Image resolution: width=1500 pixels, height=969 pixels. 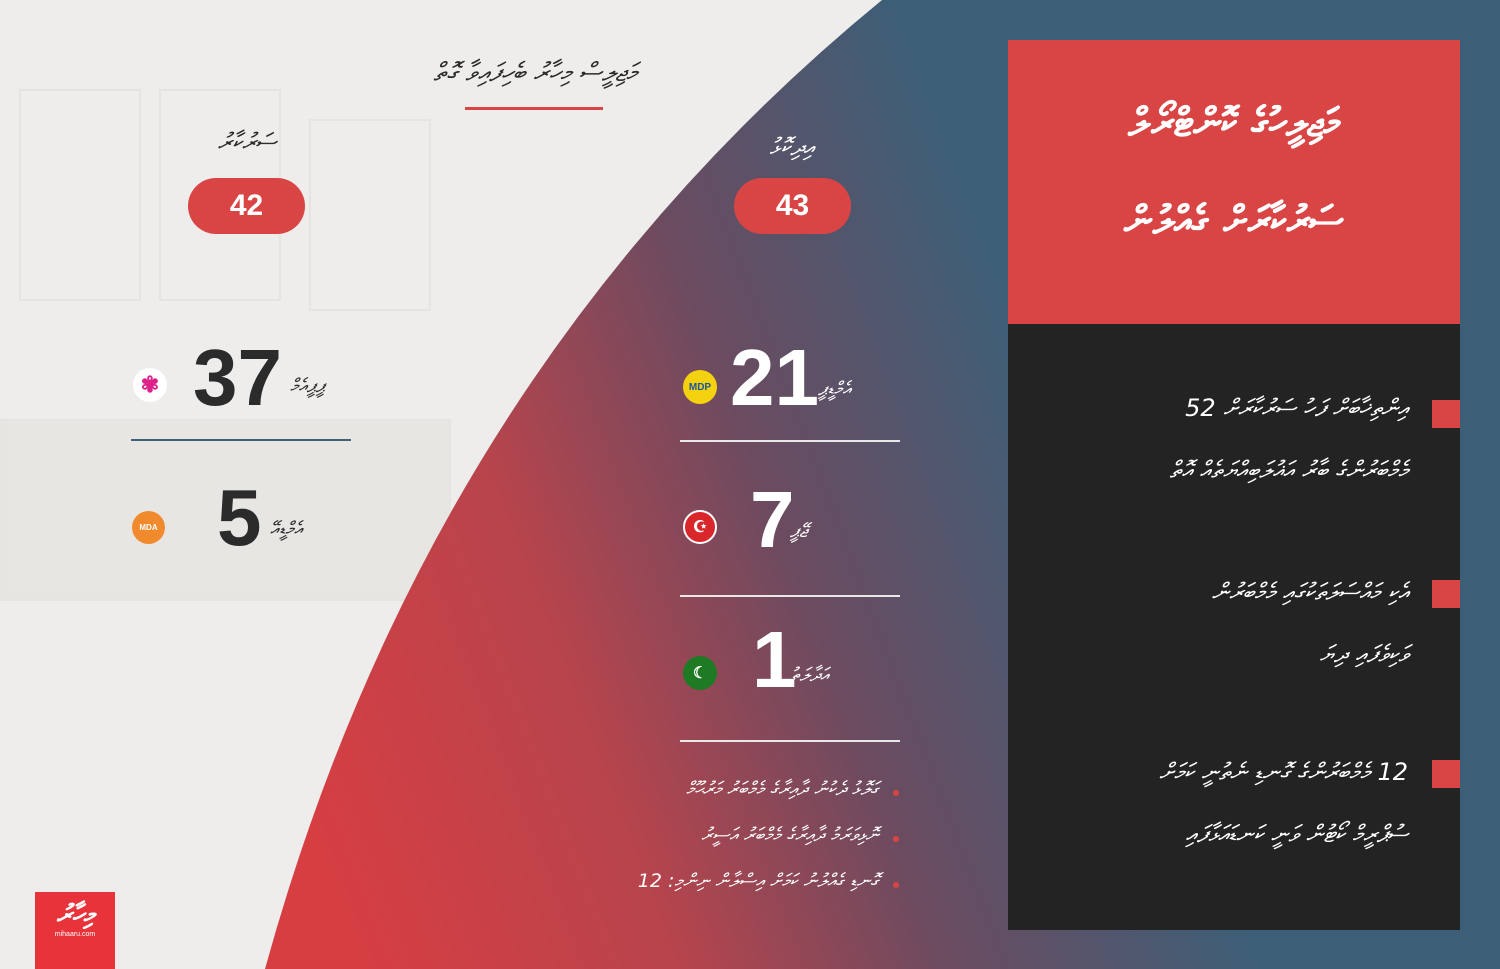 What do you see at coordinates (247, 142) in the screenshot?
I see `government-heading: ސަރުކާރު` at bounding box center [247, 142].